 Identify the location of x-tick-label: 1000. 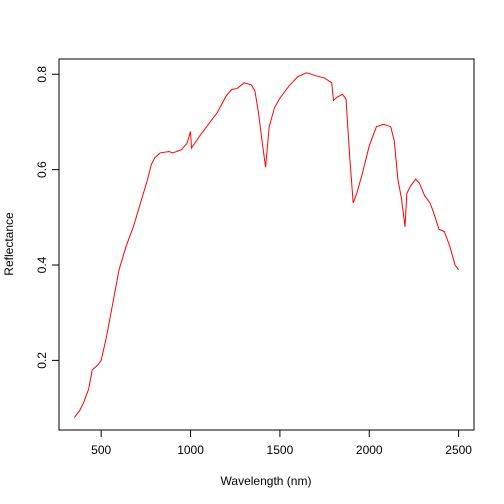
(190, 450).